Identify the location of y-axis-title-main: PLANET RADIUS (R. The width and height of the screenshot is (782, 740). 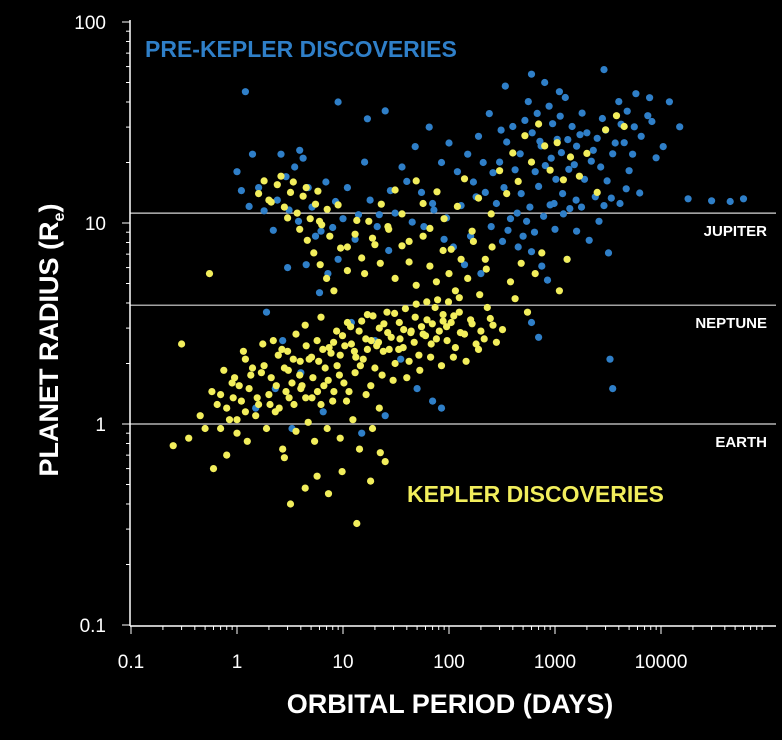
(49, 348).